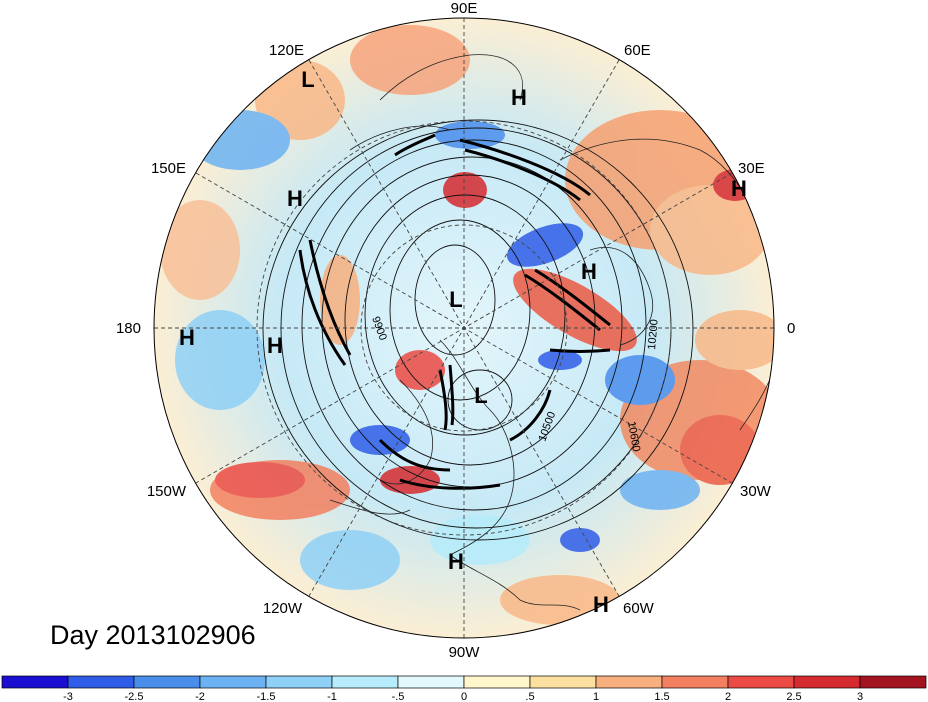  What do you see at coordinates (791, 328) in the screenshot?
I see `lon-label-0: 0` at bounding box center [791, 328].